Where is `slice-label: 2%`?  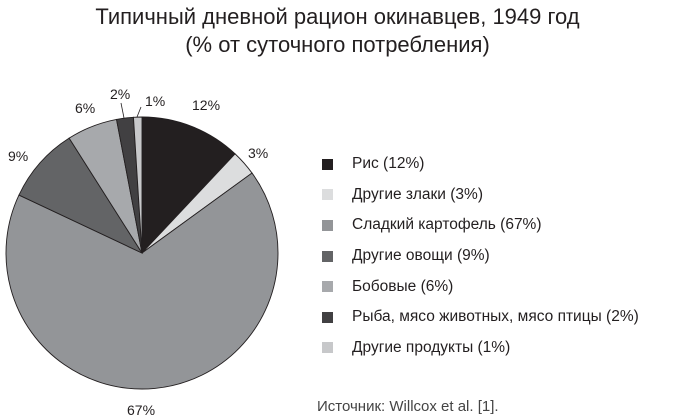
slice-label: 2% is located at coordinates (120, 94).